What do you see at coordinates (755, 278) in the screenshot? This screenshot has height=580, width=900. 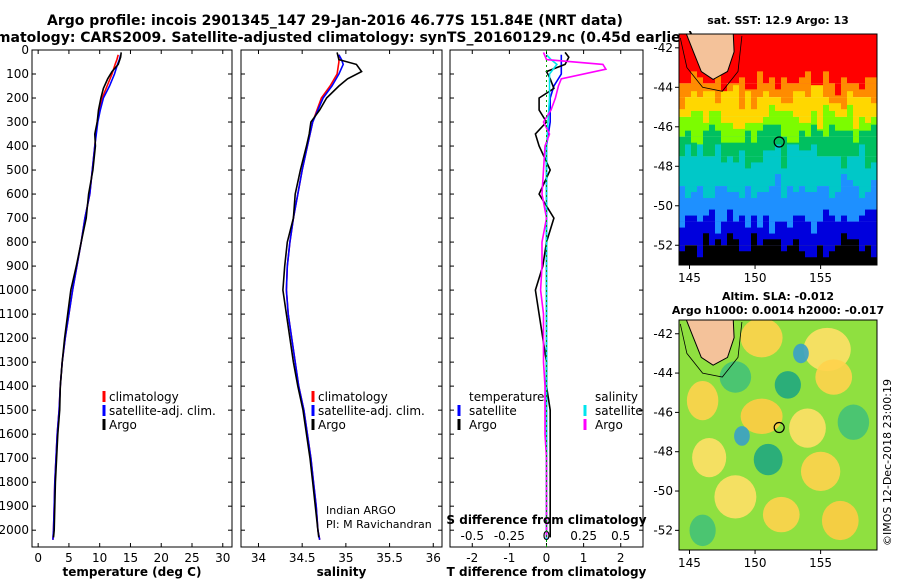 I see `x-tick-label: 150` at bounding box center [755, 278].